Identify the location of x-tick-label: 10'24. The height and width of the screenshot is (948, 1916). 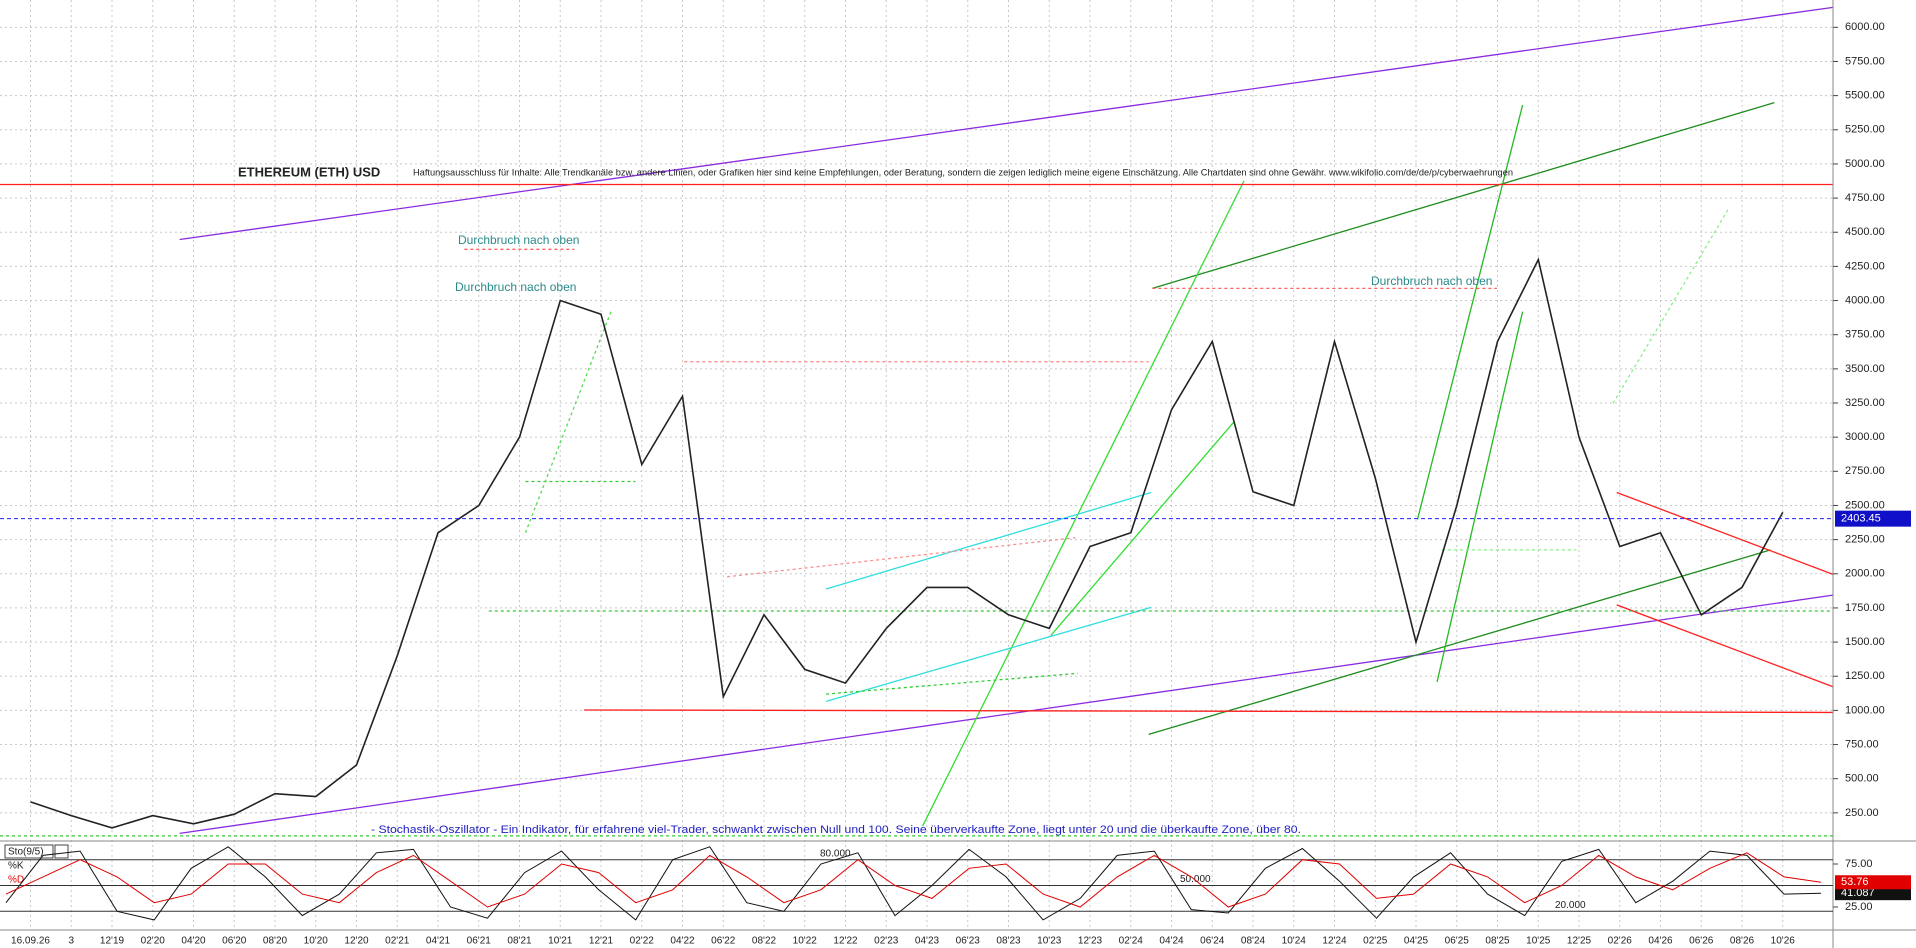
(1294, 941).